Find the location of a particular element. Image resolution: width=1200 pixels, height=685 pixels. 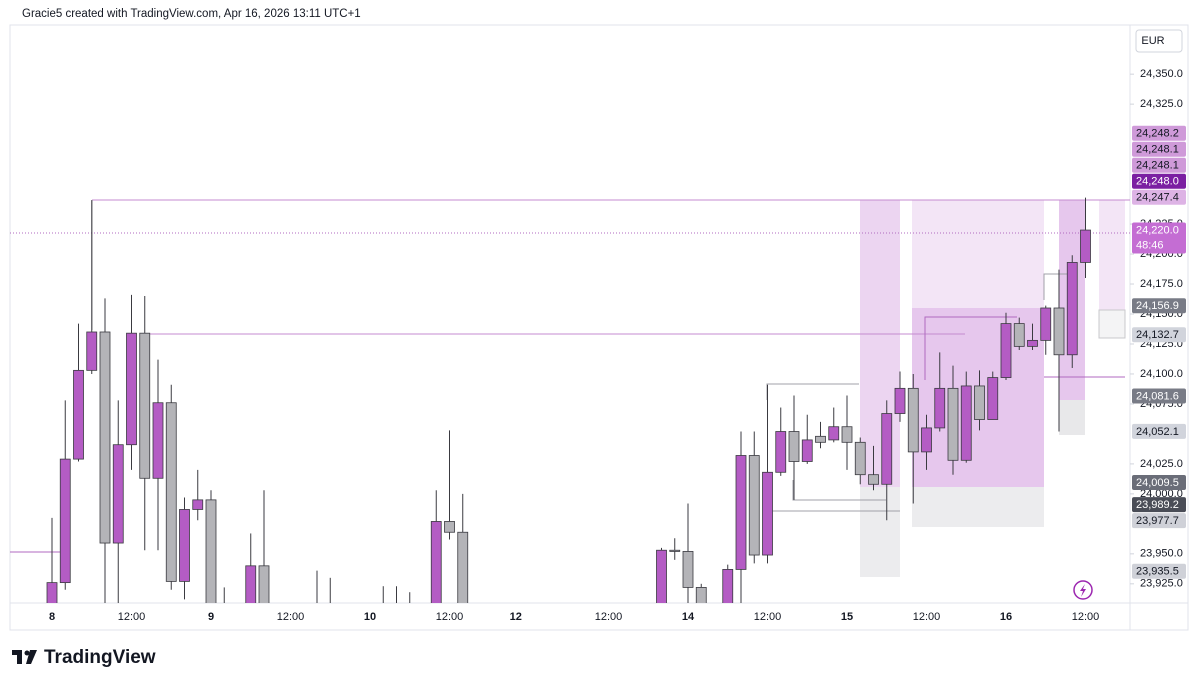

logo-text: TradingView is located at coordinates (100, 657).